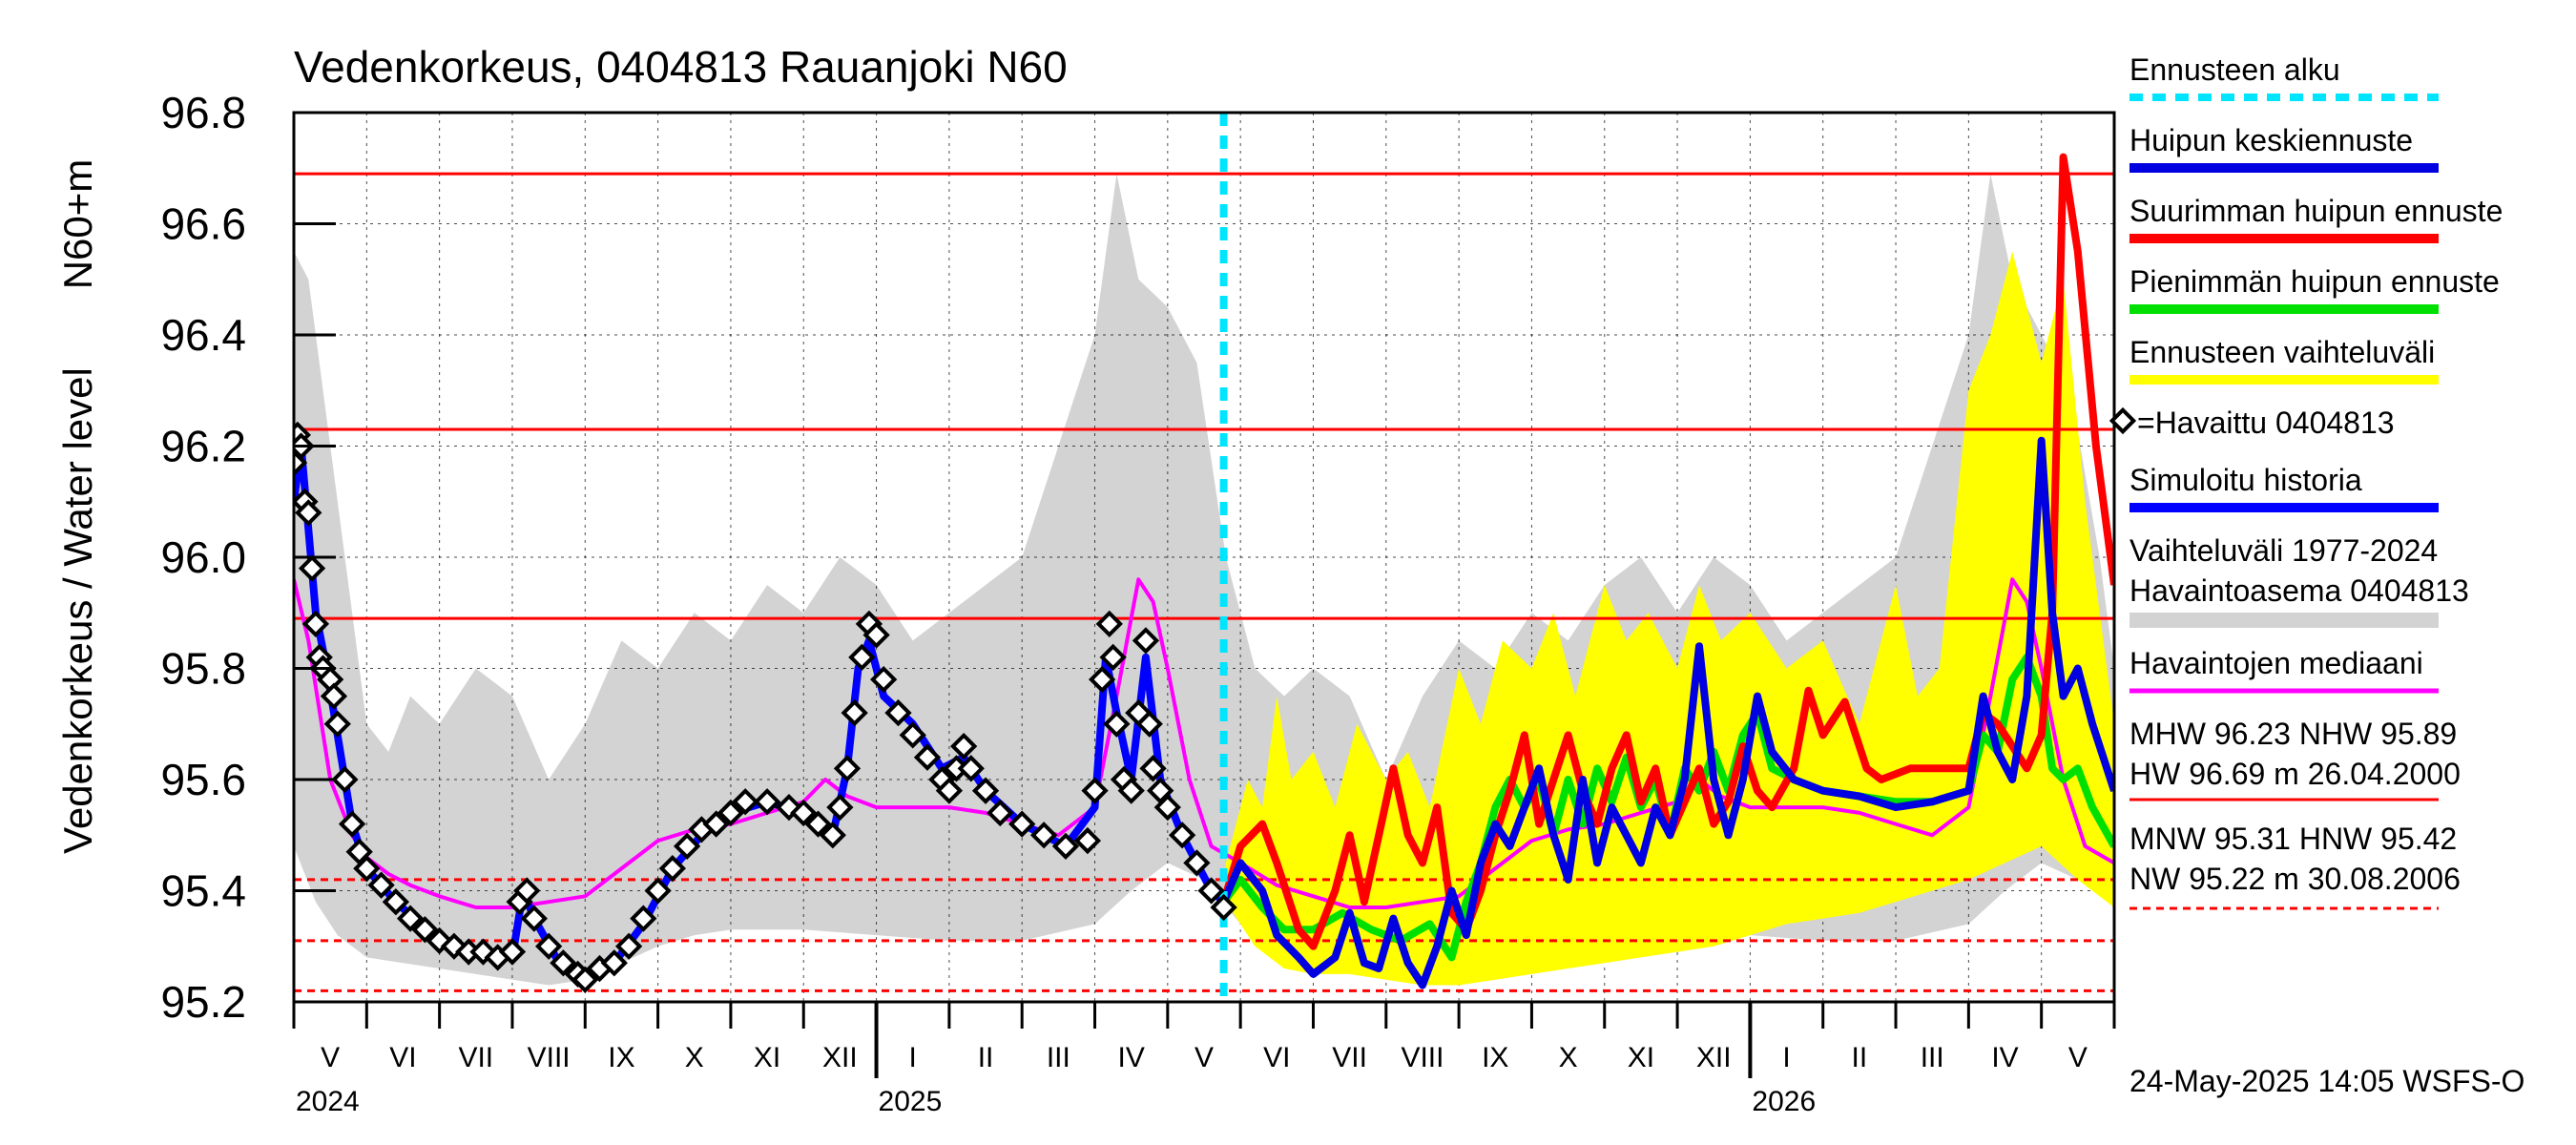 This screenshot has height=1145, width=2576. Describe the element at coordinates (2295, 879) in the screenshot. I see `legend-stats-line-4: NW 95.22 m 30.08.2006` at that location.